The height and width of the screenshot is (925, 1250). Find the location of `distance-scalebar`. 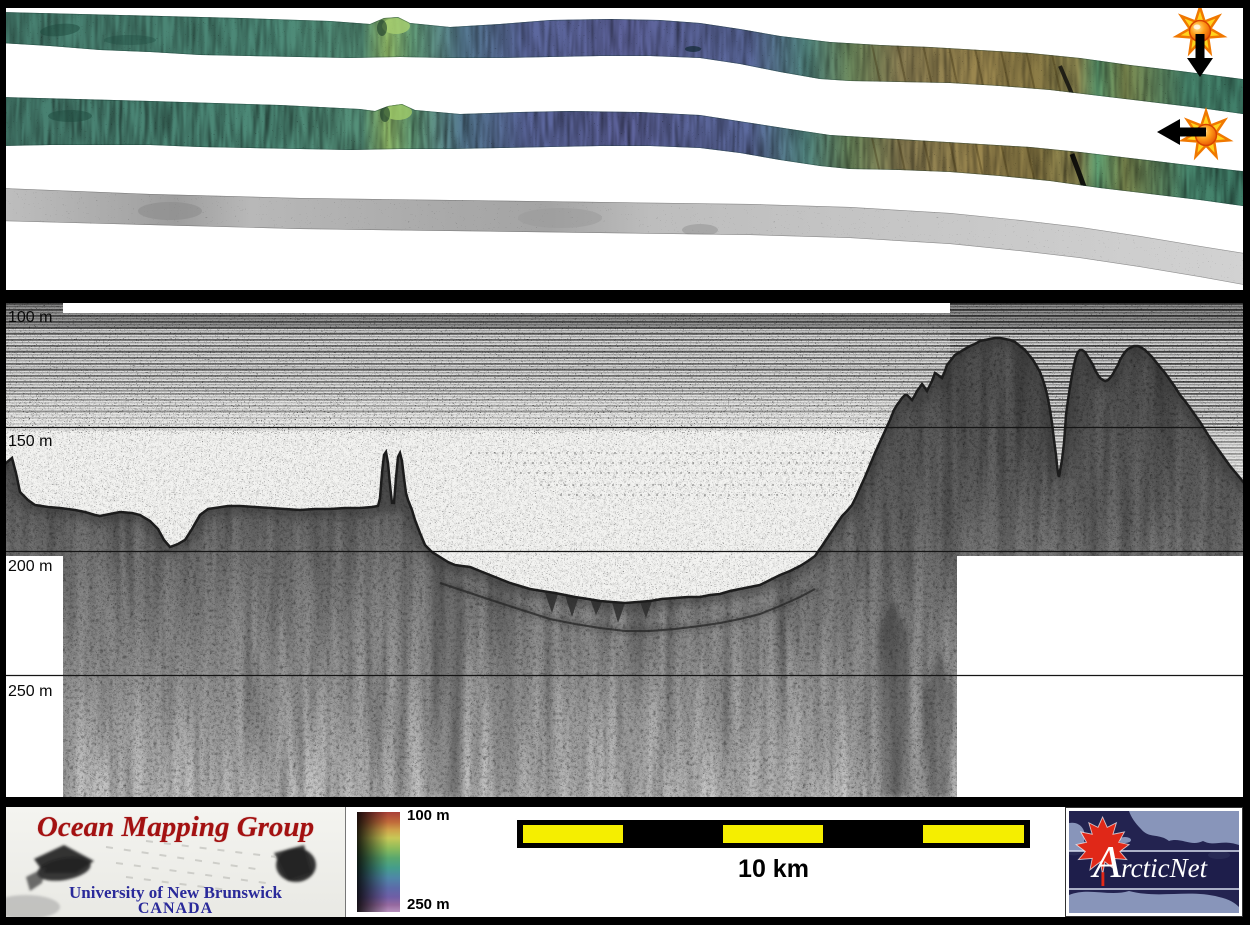

distance-scalebar is located at coordinates (773, 834).